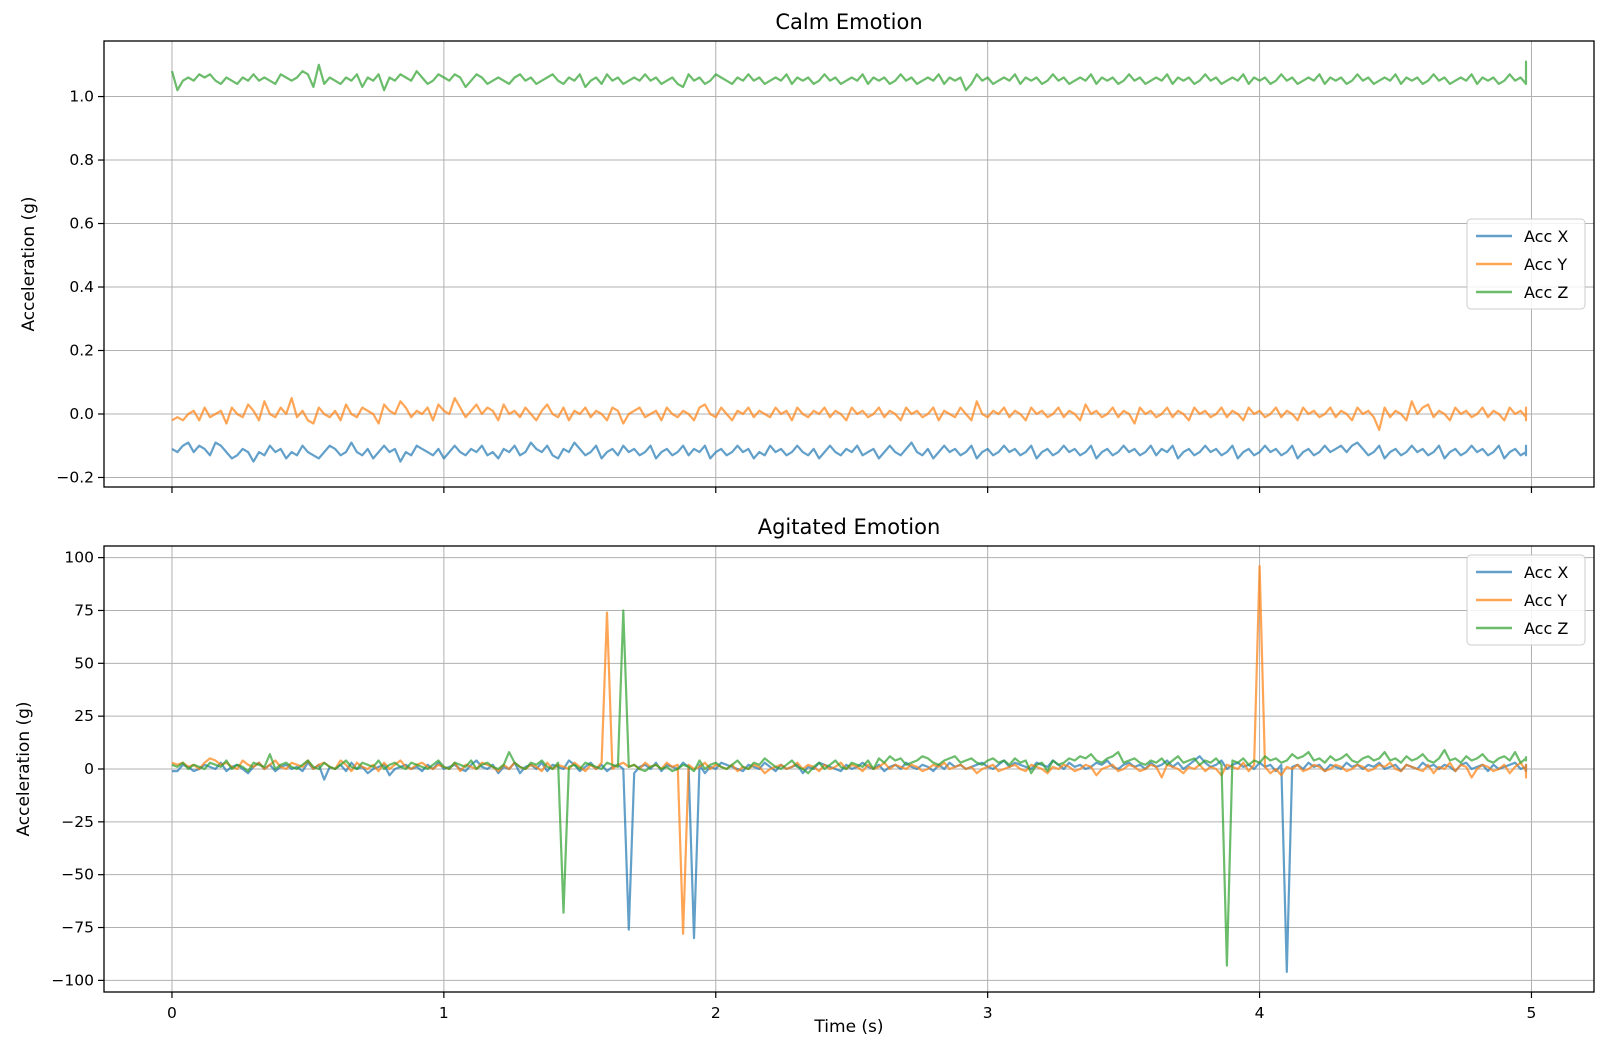 The width and height of the screenshot is (1610, 1042). I want to click on calm-series-line-acc-y, so click(849, 414).